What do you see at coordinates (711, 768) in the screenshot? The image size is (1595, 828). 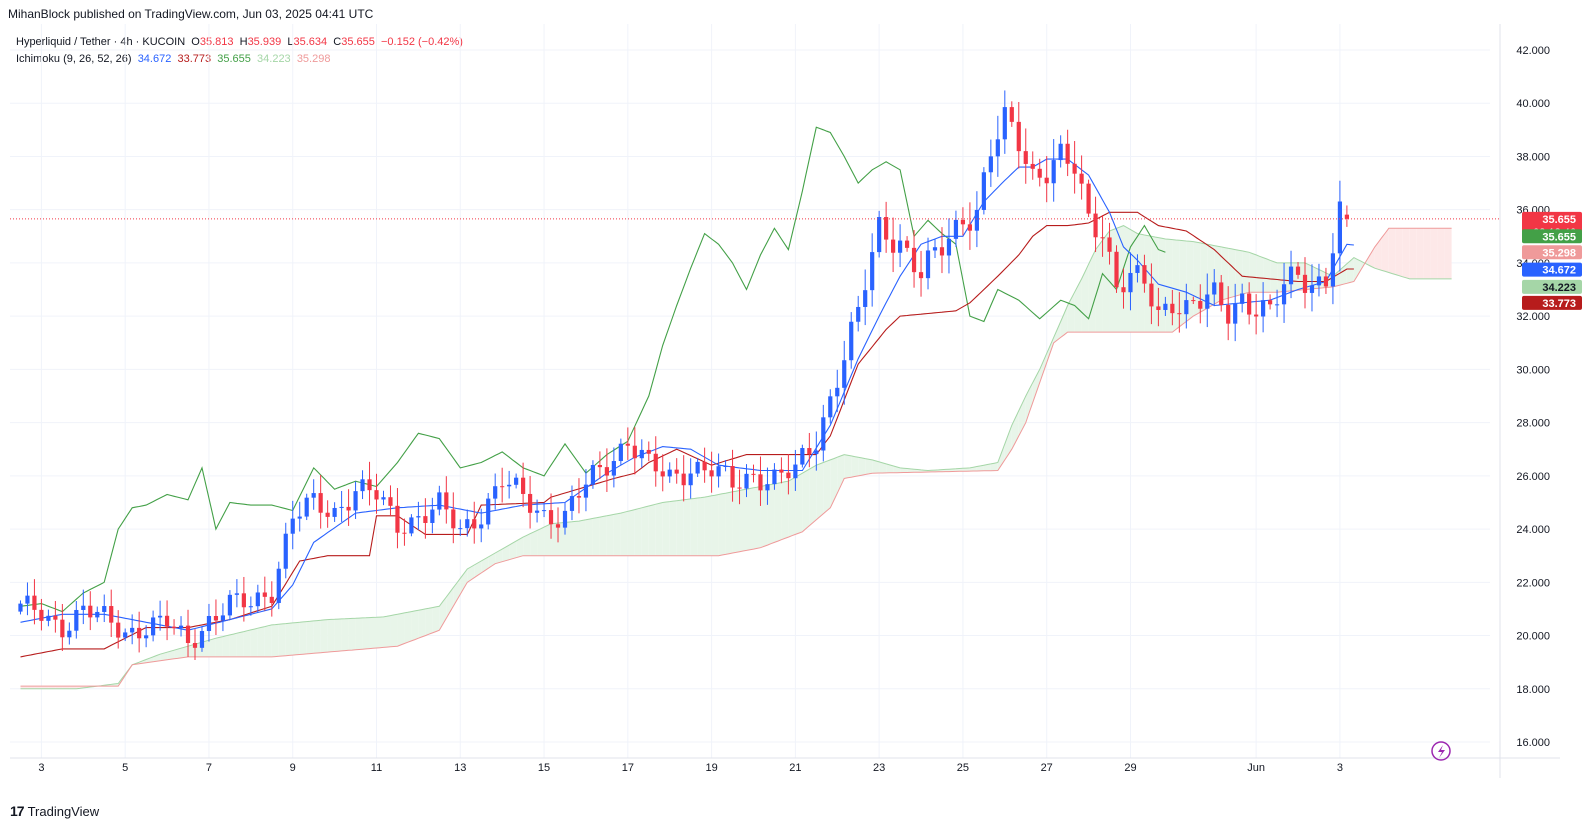 I see `x-tick-label: 19` at bounding box center [711, 768].